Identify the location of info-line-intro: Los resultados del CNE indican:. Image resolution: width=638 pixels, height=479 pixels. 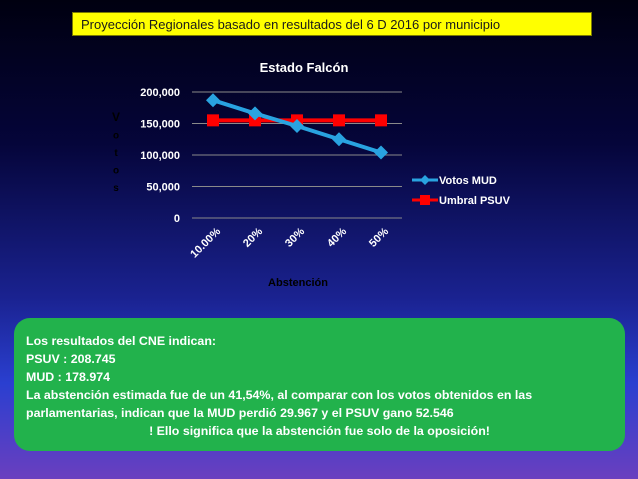
(121, 341).